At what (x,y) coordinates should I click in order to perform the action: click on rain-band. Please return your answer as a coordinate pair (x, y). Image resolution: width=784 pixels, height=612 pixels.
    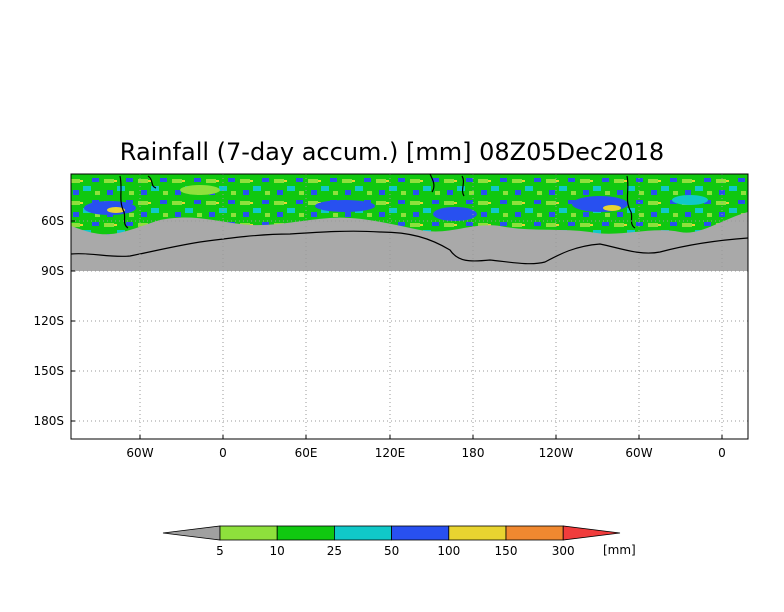
    Looking at the image, I should click on (409, 204).